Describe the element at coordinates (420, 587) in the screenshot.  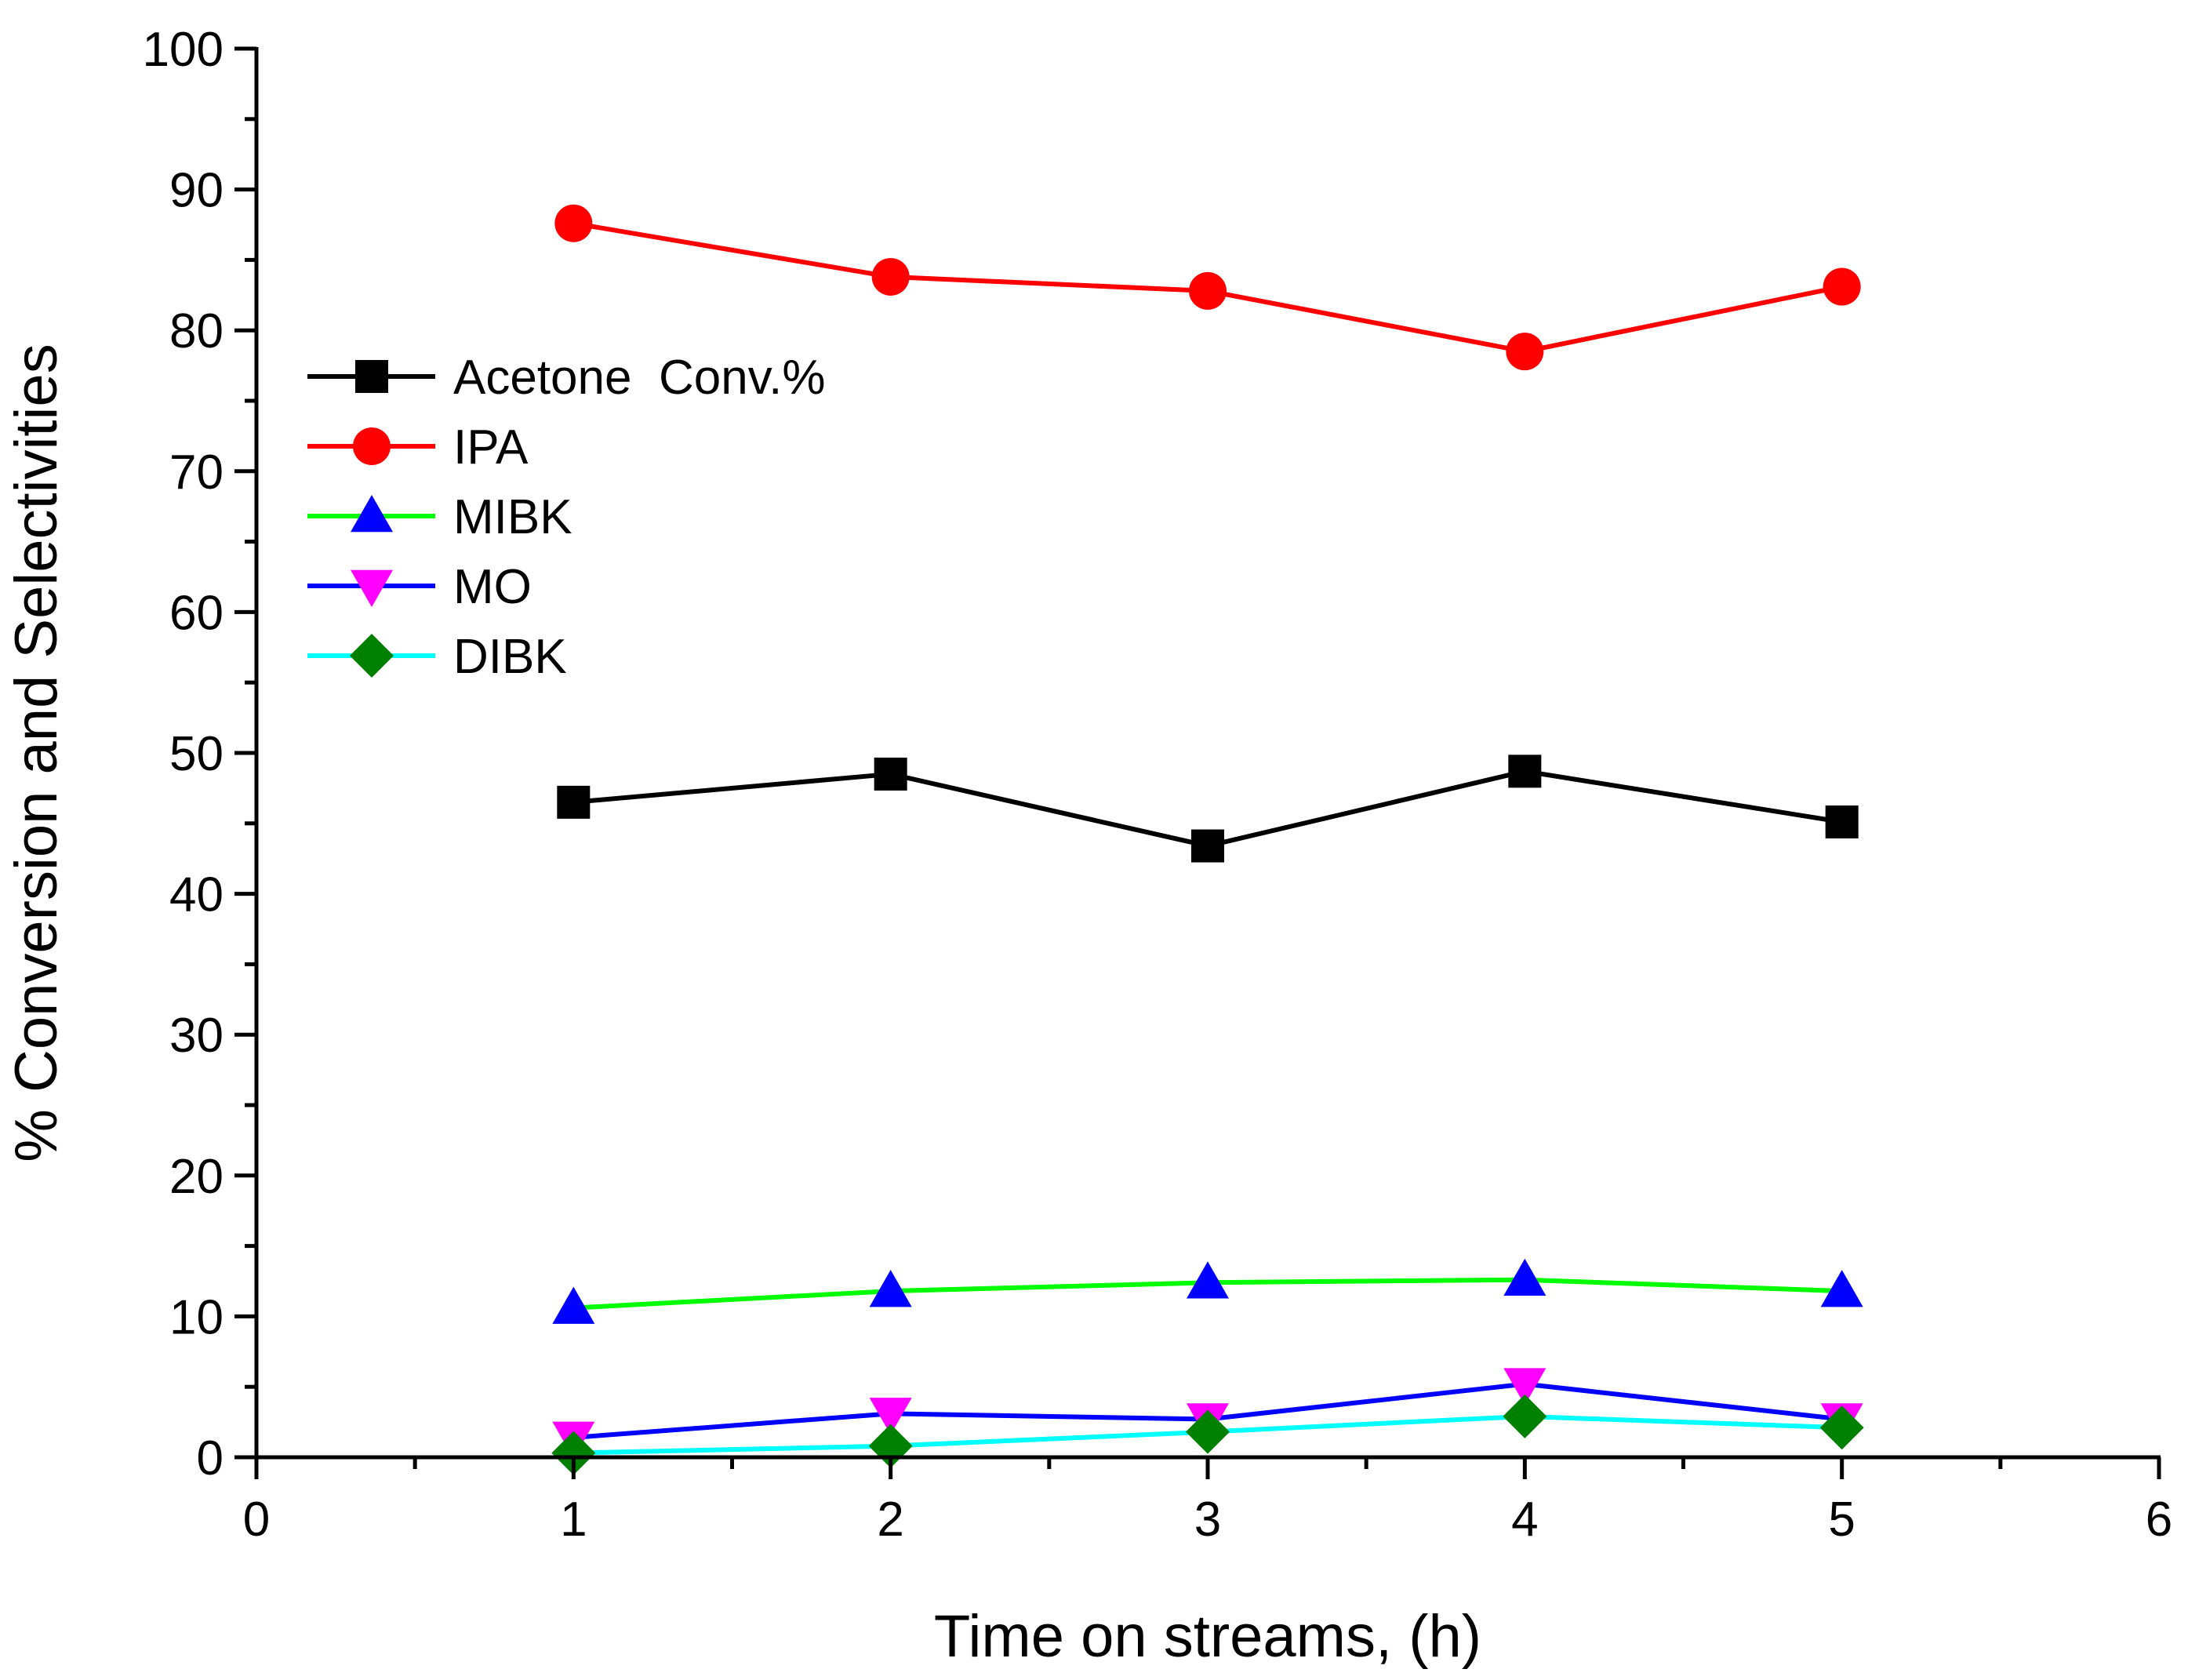
I see `legend-item-3: MO` at that location.